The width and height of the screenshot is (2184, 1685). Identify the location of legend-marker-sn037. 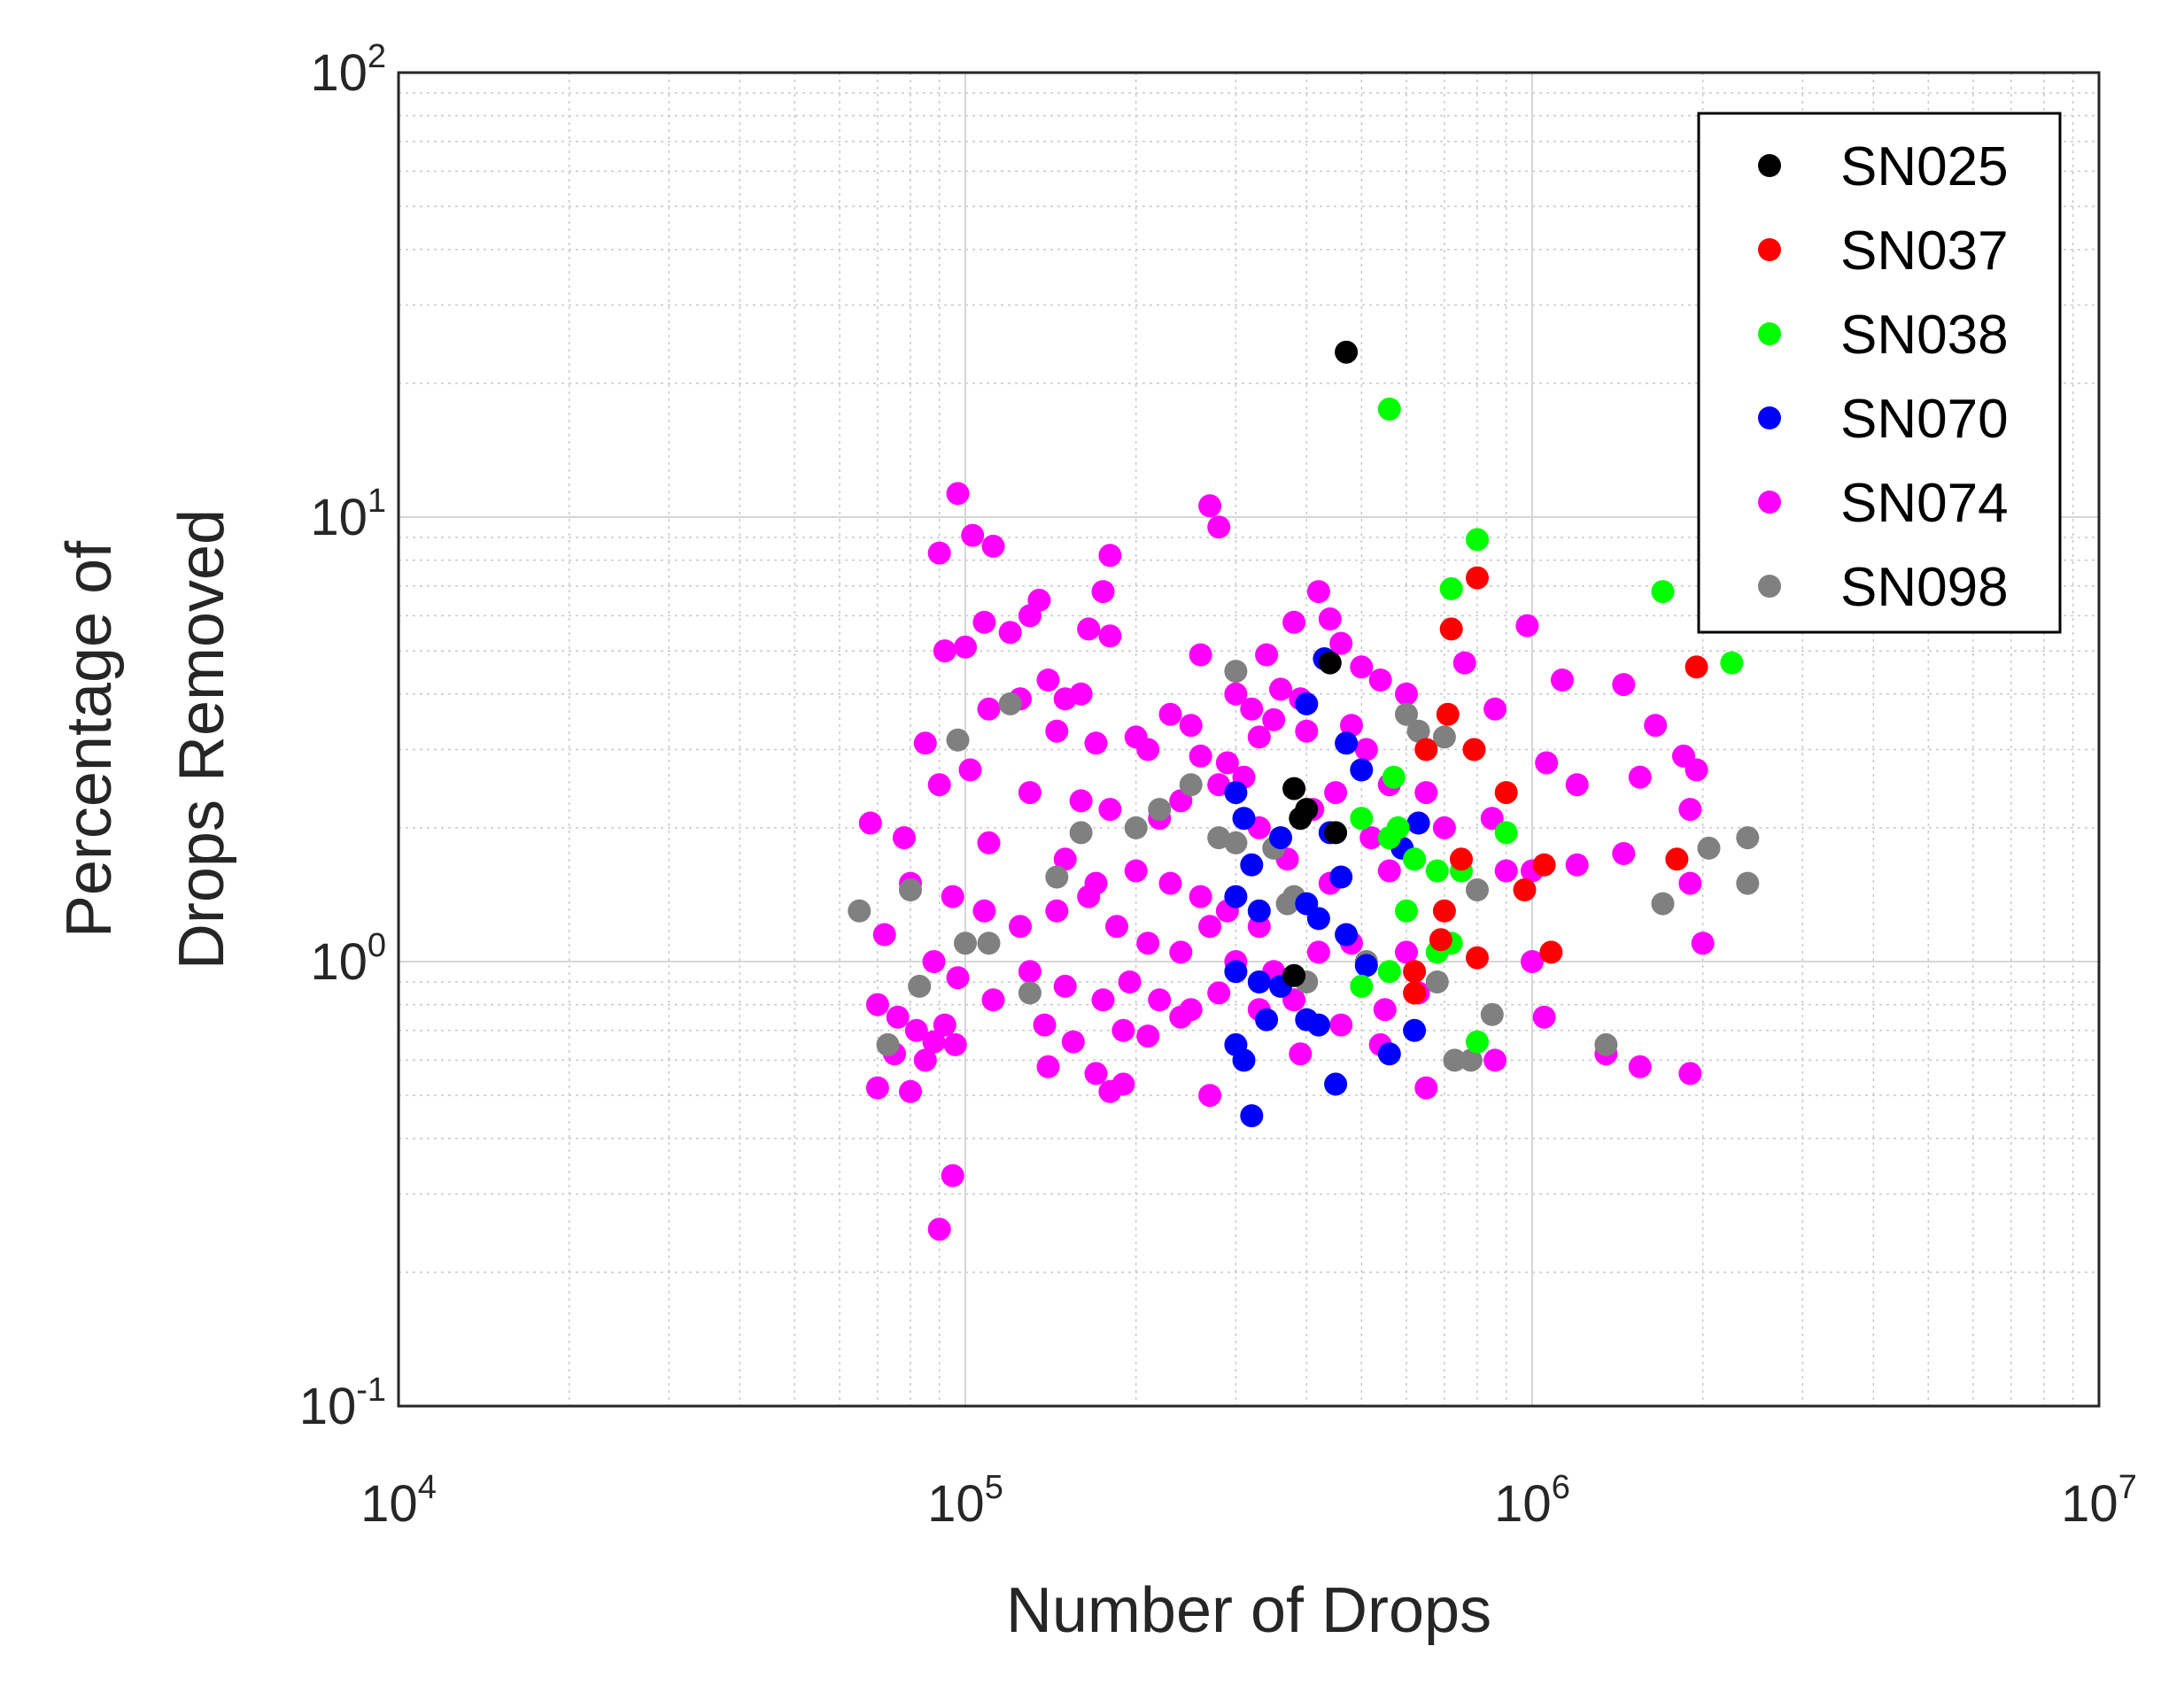
(1770, 249).